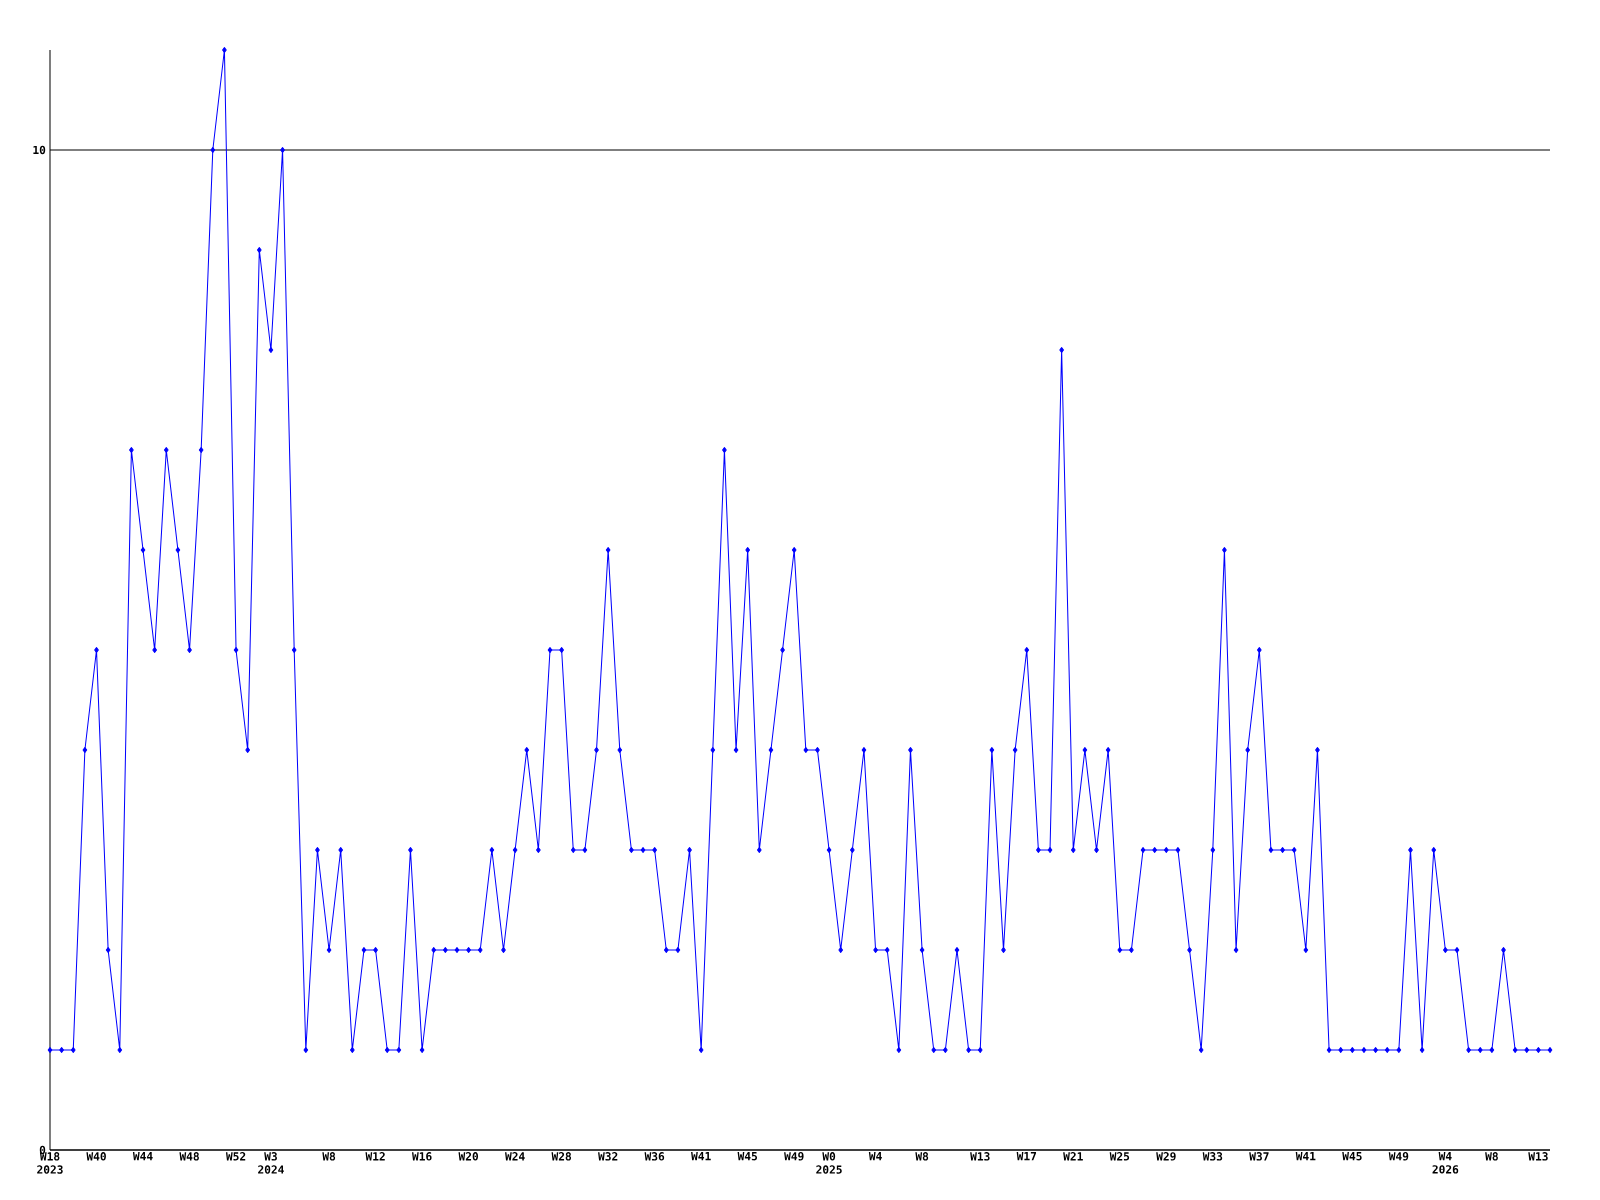 The height and width of the screenshot is (1200, 1600). Describe the element at coordinates (515, 1156) in the screenshot. I see `x-tick-label: W24` at that location.